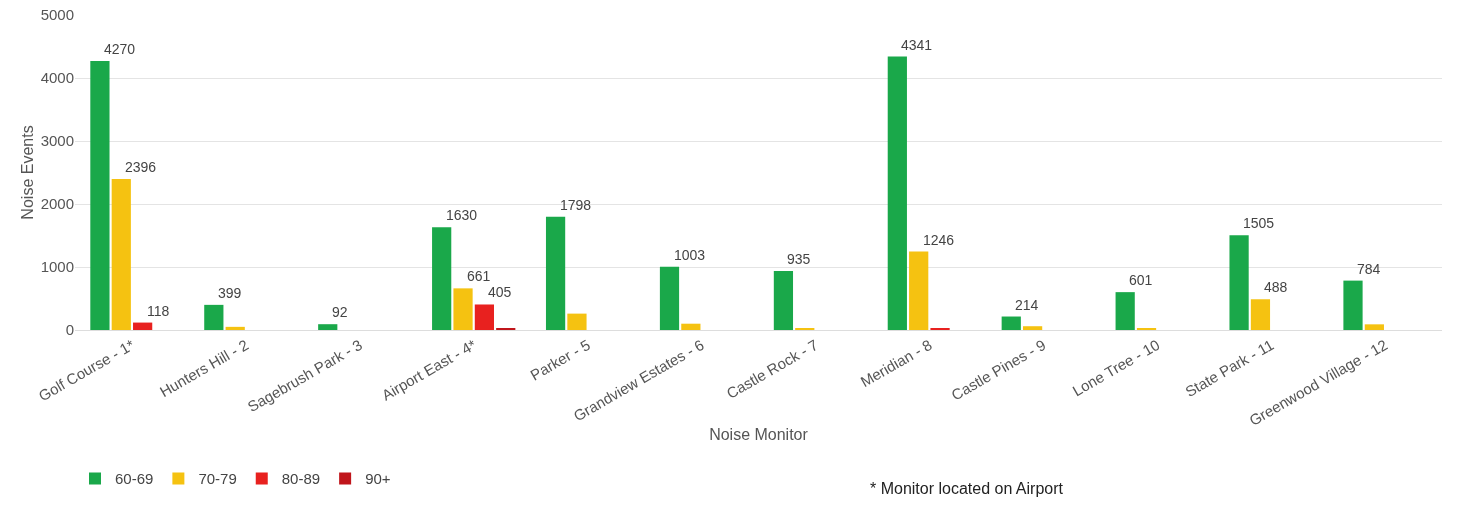  Describe the element at coordinates (479, 276) in the screenshot. I see `data-label: 661` at that location.